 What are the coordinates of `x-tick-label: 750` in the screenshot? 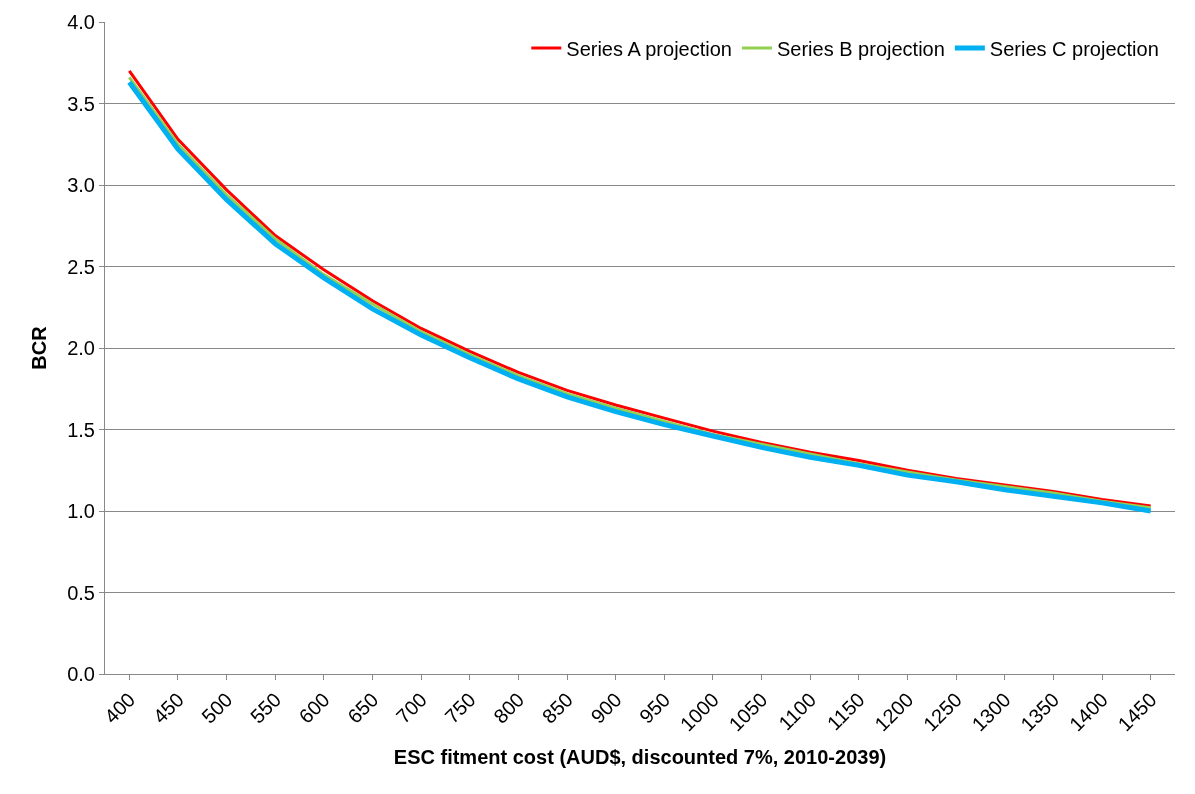 It's located at (460, 708).